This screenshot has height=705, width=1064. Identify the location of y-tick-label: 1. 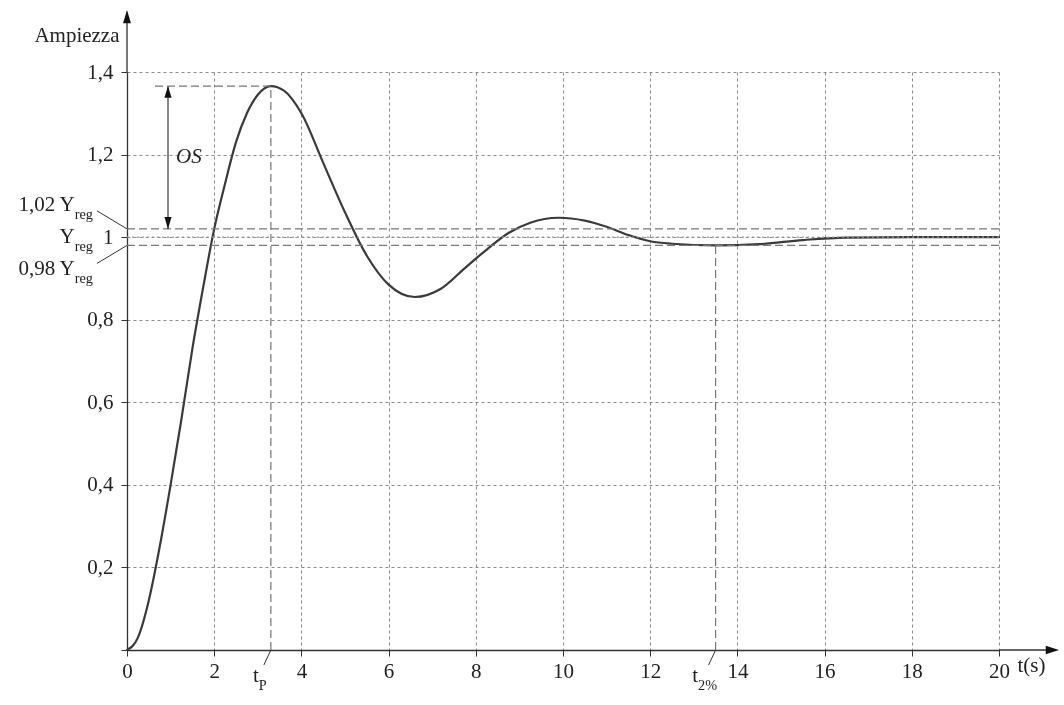
(108, 236).